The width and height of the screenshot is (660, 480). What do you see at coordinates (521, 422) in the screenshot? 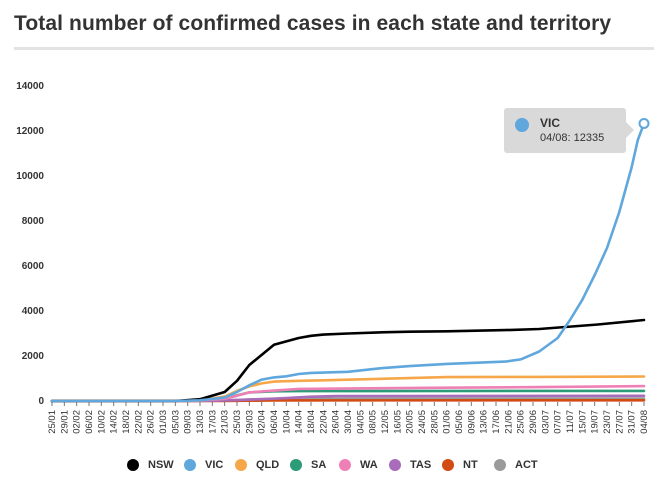
I see `x-tick-label: 25/06` at bounding box center [521, 422].